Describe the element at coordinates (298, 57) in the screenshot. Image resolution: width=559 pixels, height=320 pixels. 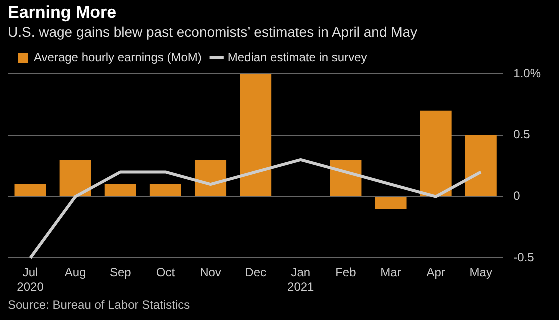
I see `legend-label: Median estimate in survey` at that location.